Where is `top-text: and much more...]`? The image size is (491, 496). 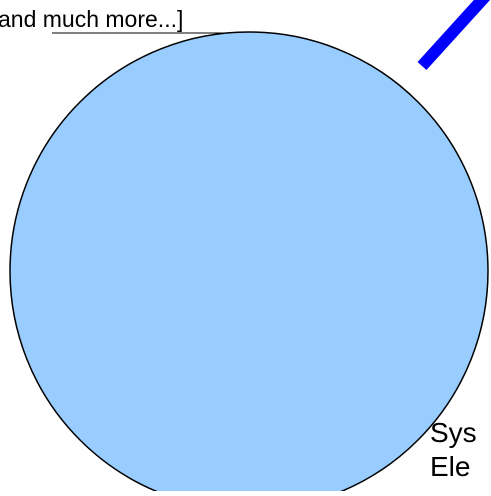 top-text: and much more...] is located at coordinates (92, 19).